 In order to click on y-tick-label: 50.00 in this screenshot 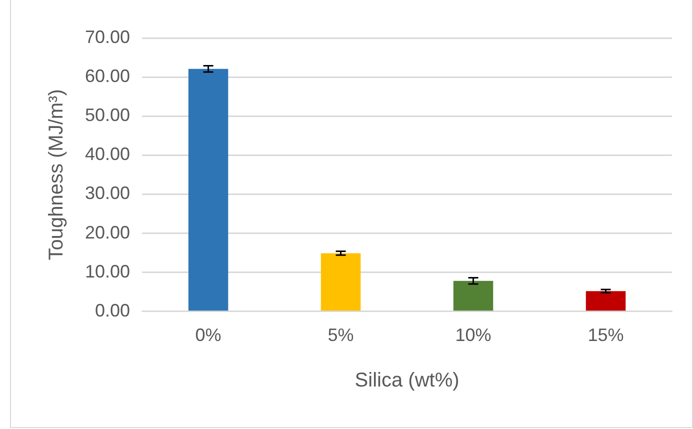, I will do `click(107, 115)`.